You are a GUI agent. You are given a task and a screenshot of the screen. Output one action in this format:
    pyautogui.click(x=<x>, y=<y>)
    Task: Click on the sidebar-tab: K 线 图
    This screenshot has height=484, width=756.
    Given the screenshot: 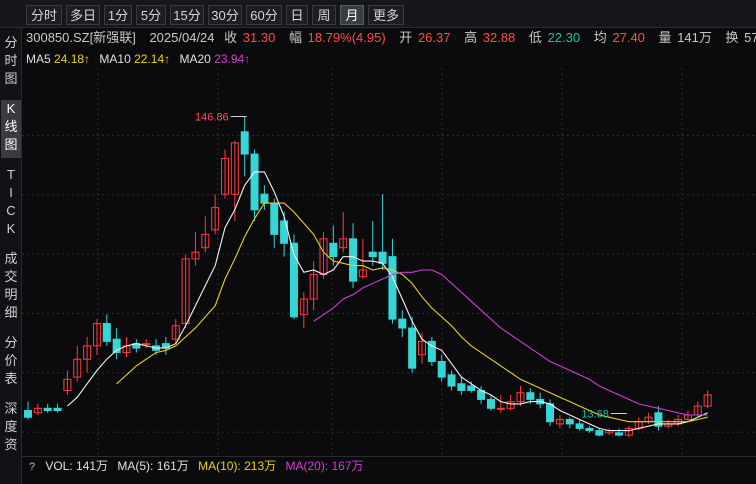 What is the action you would take?
    pyautogui.click(x=11, y=129)
    